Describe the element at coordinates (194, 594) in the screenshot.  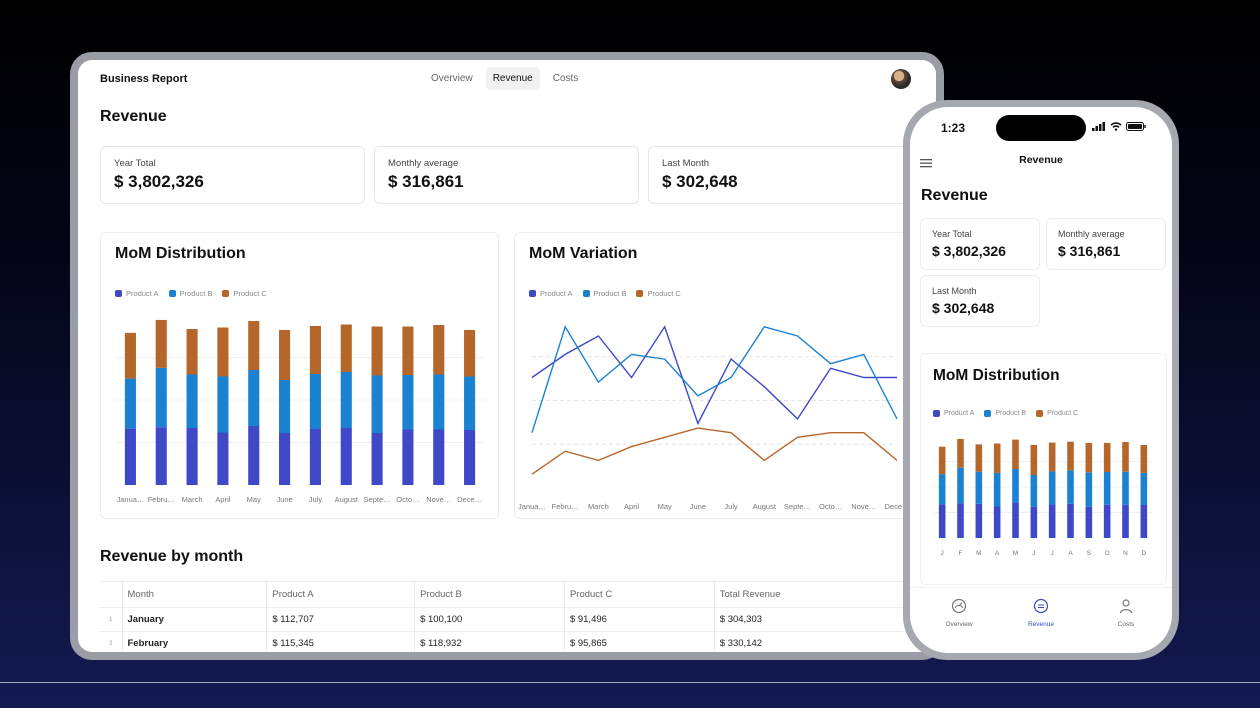
I see `column-header: Month` at that location.